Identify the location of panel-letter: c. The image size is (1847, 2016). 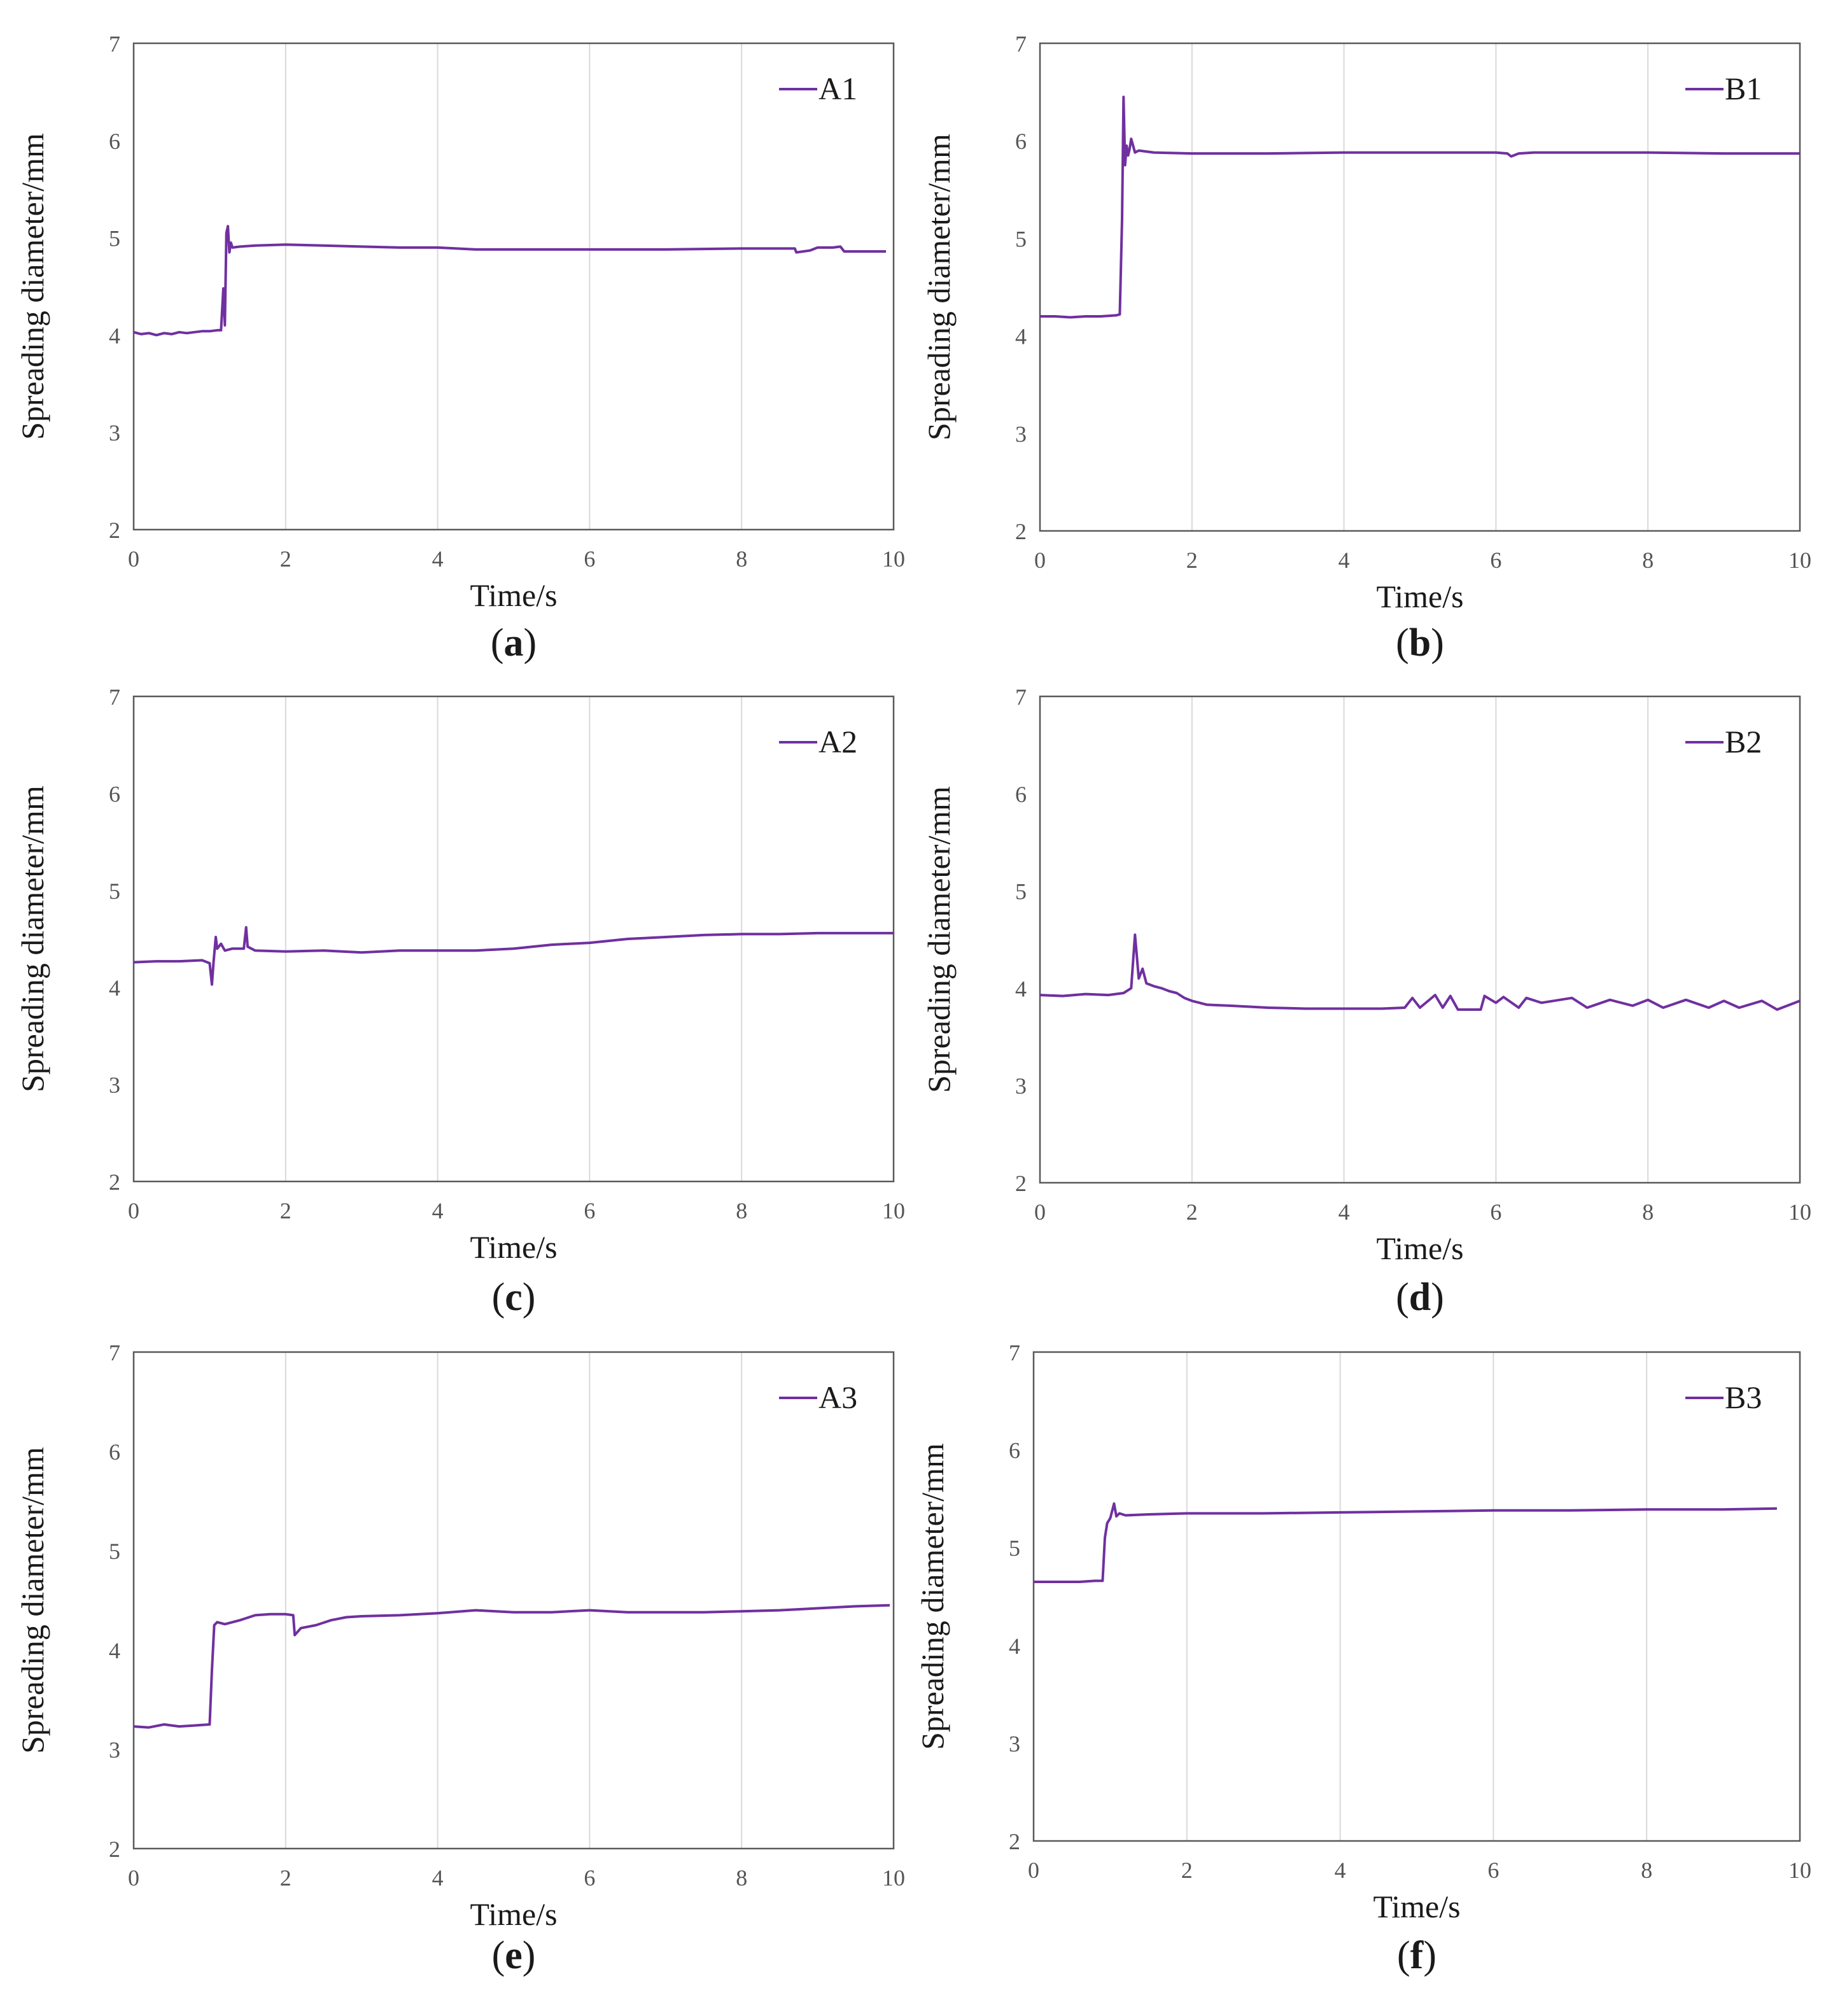
(514, 1297).